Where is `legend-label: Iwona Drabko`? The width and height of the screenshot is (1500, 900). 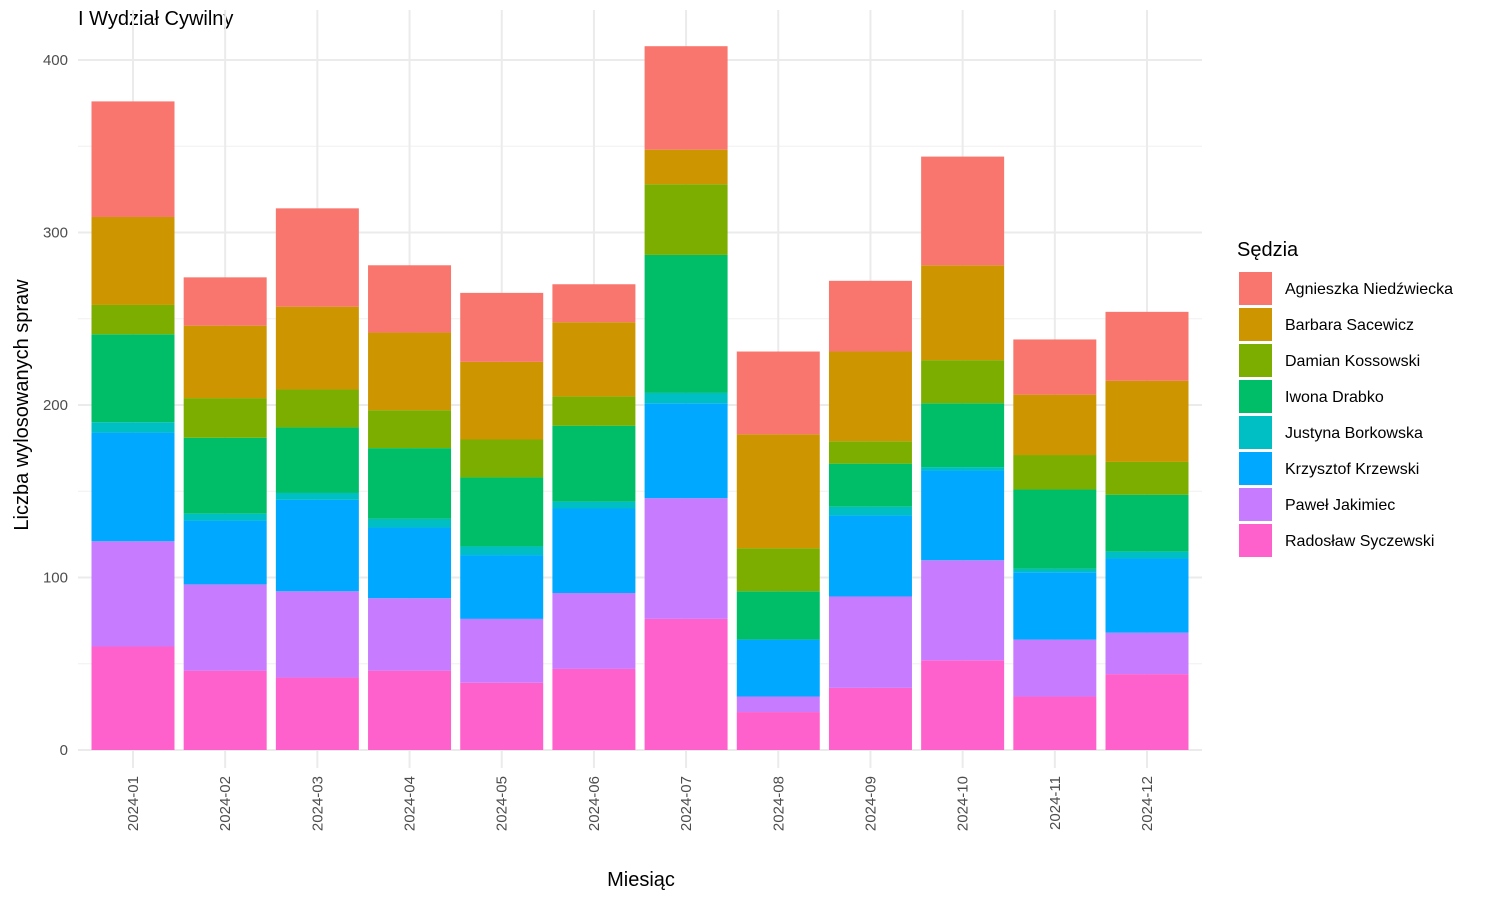 legend-label: Iwona Drabko is located at coordinates (1334, 397).